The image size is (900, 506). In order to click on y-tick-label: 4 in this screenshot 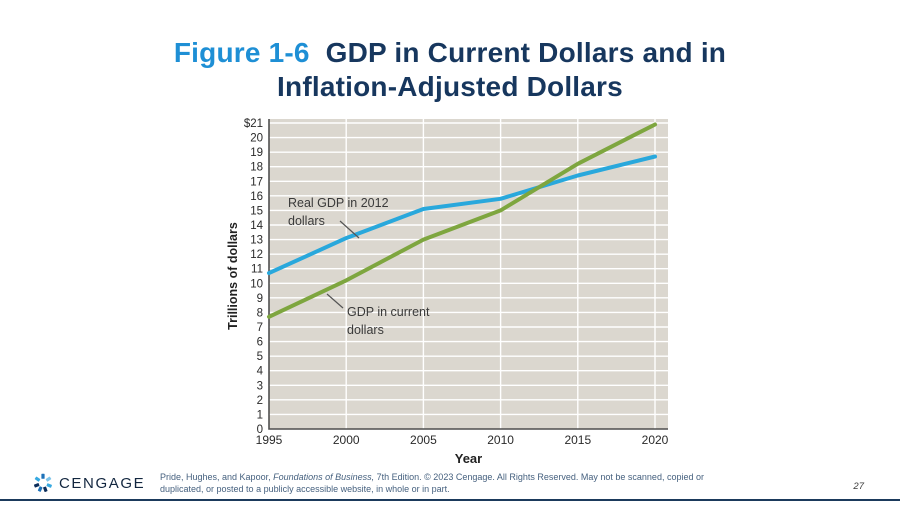, I will do `click(260, 372)`.